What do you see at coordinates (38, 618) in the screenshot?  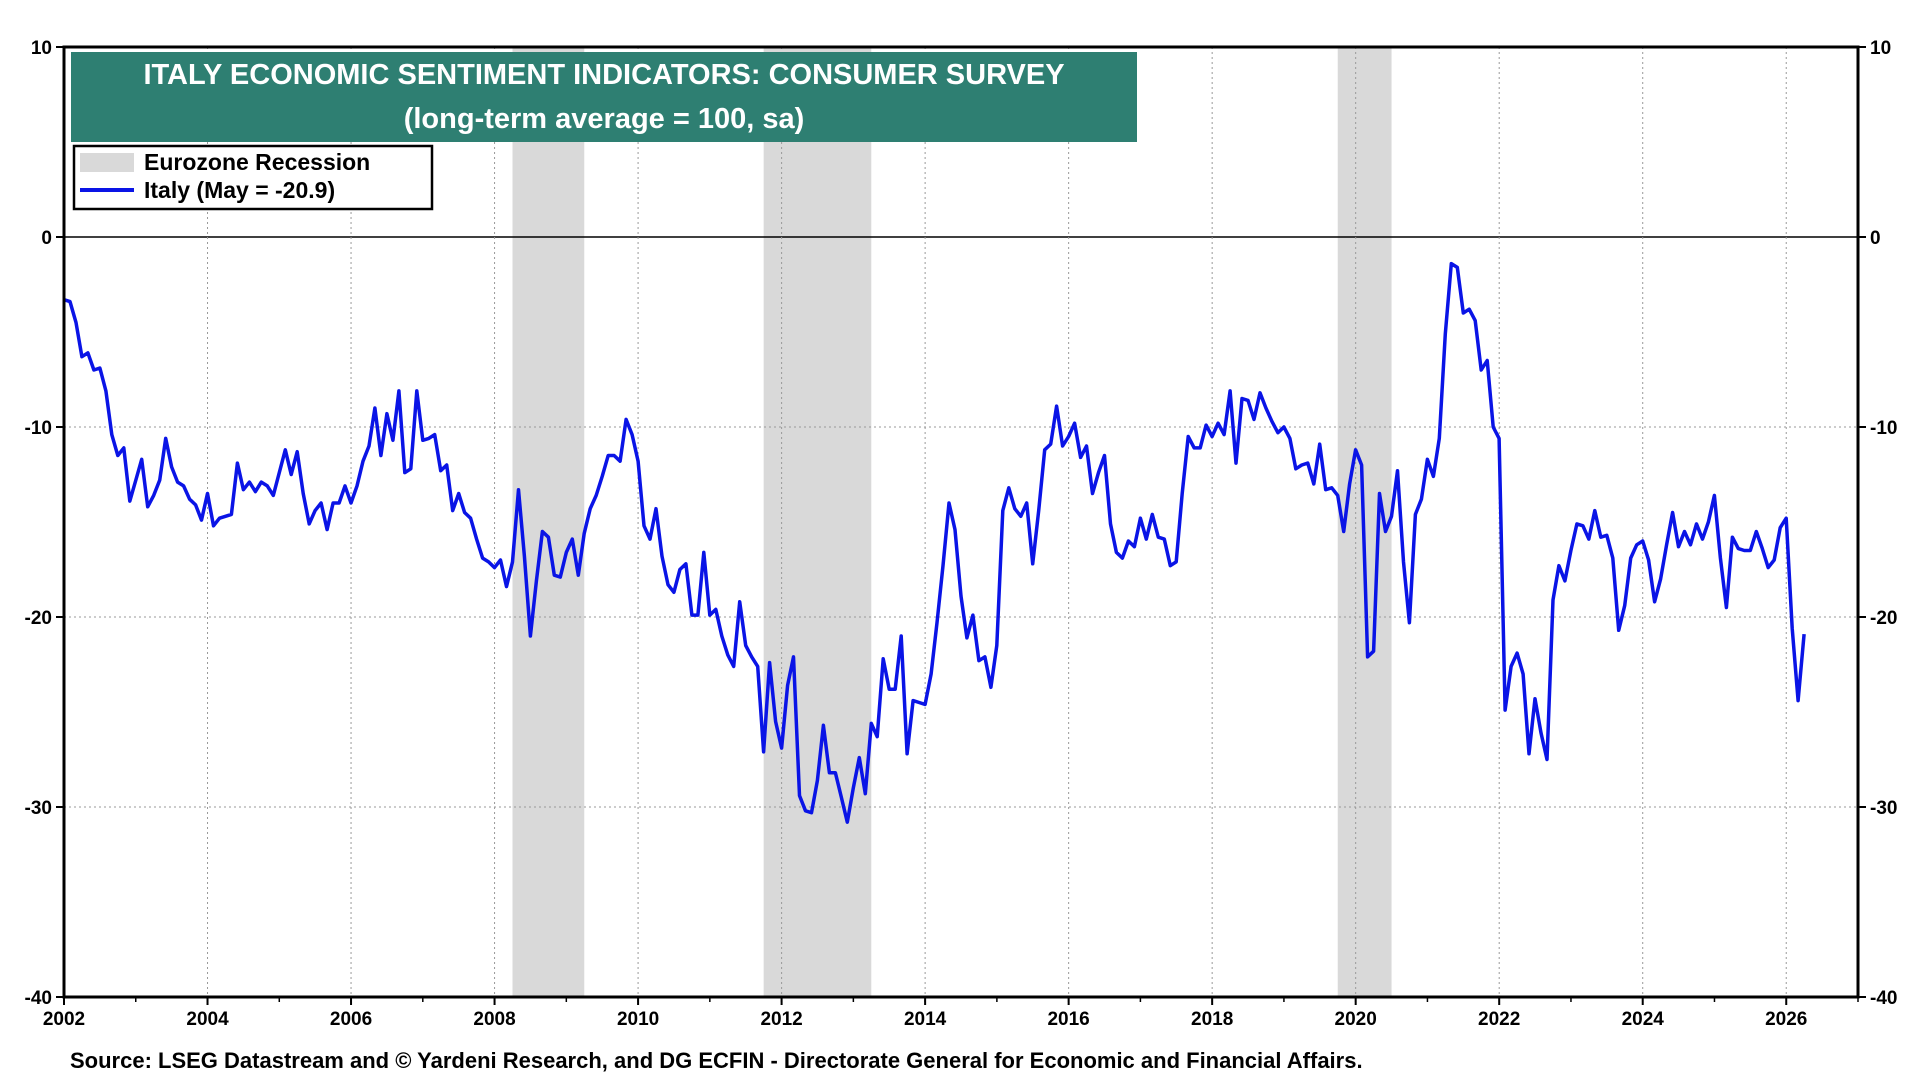 I see `y-tick-label-left: -20` at bounding box center [38, 618].